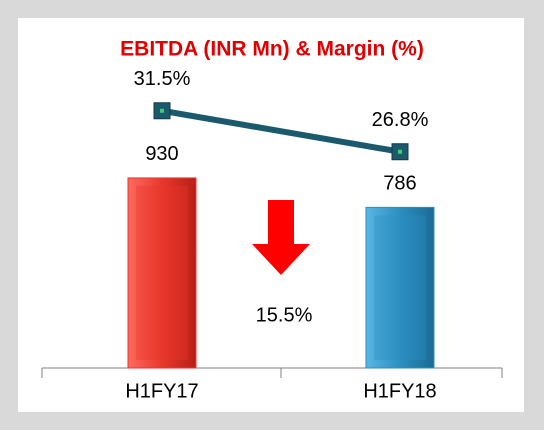  What do you see at coordinates (162, 79) in the screenshot?
I see `data-label: 31.5%` at bounding box center [162, 79].